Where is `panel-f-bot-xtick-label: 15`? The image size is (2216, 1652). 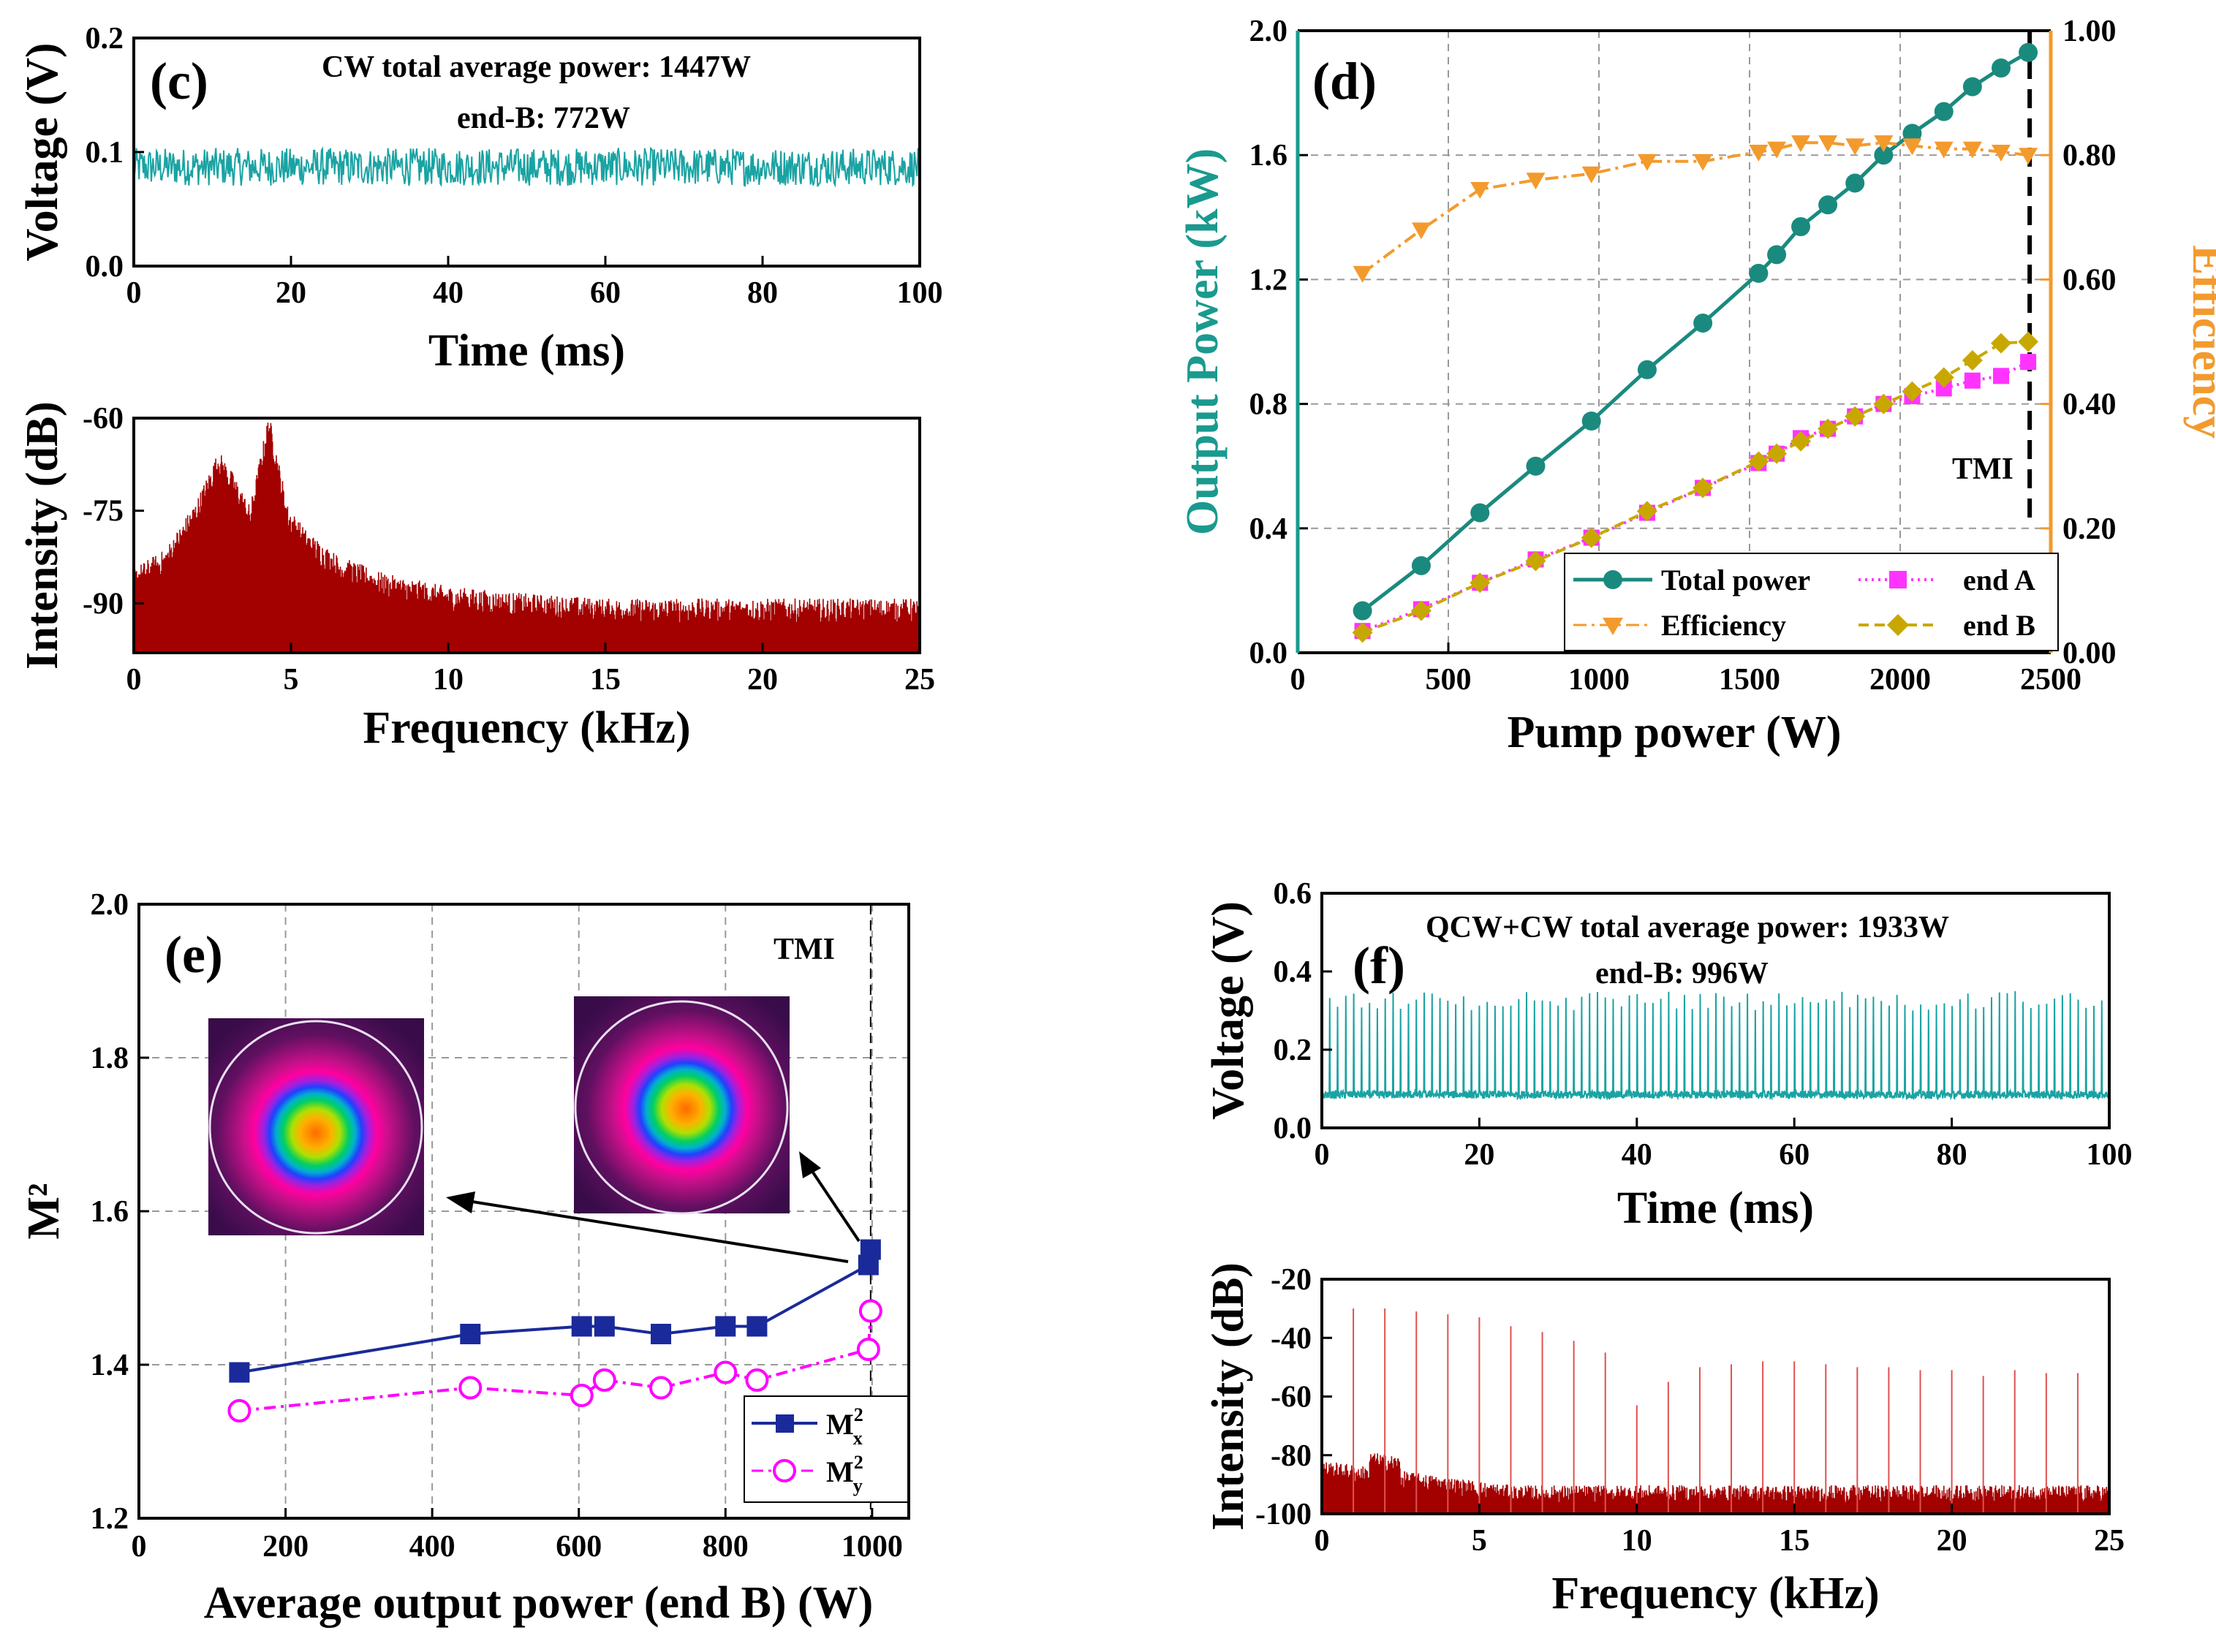 panel-f-bot-xtick-label: 15 is located at coordinates (1794, 1541).